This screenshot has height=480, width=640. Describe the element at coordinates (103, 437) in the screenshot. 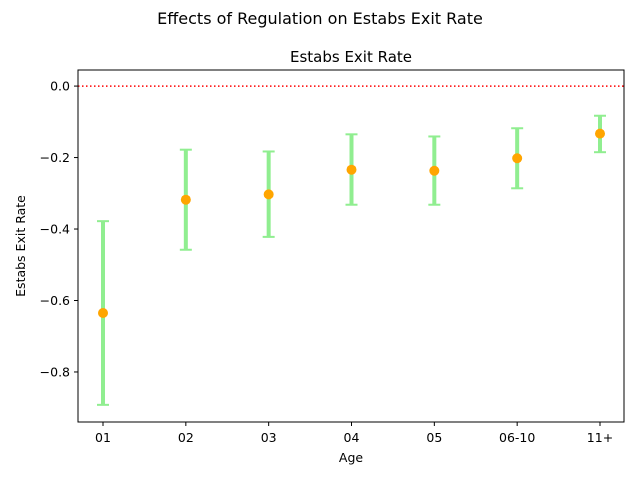

I see `x-tick-label: 01` at that location.